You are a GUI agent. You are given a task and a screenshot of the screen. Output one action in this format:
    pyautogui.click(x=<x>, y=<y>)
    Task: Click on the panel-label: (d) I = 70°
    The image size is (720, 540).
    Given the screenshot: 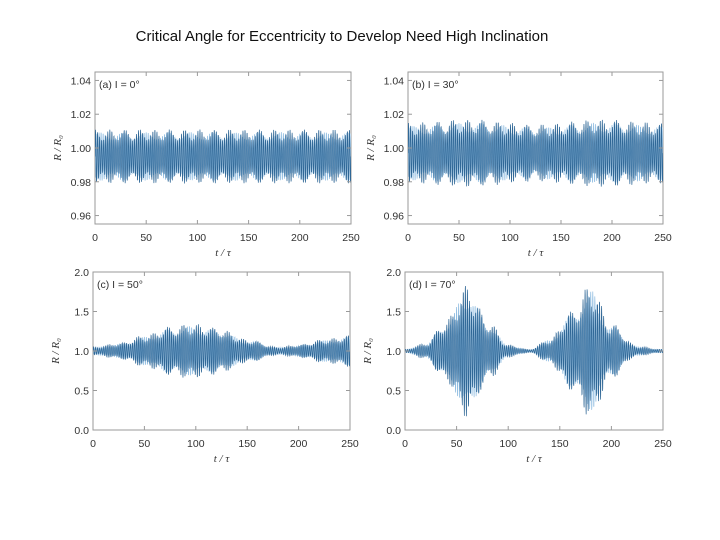 What is the action you would take?
    pyautogui.click(x=432, y=285)
    